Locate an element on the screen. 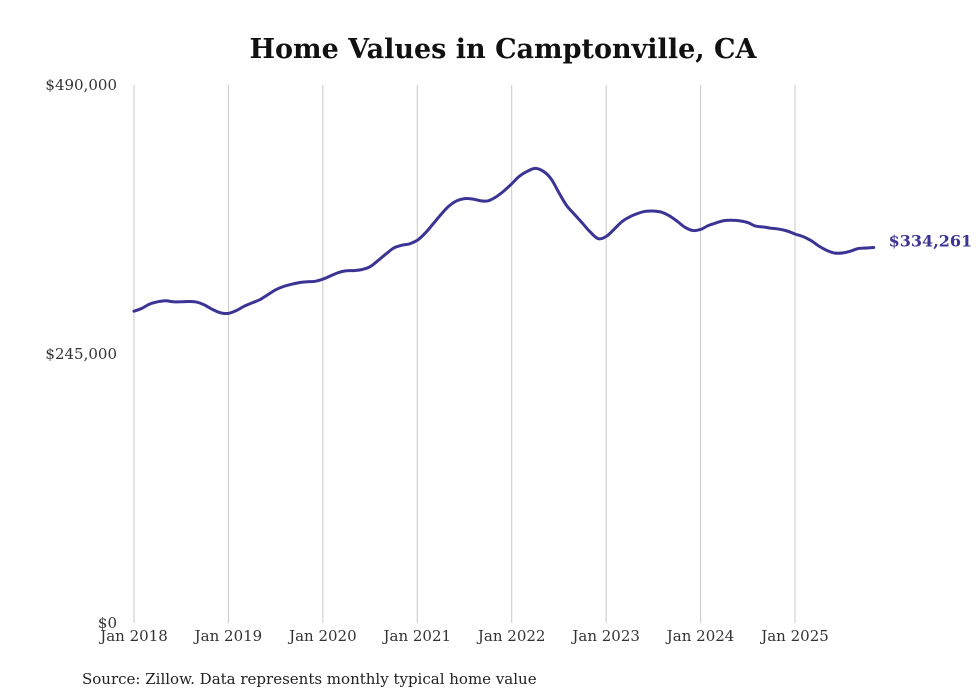  y-tick-label: $0 is located at coordinates (107, 623).